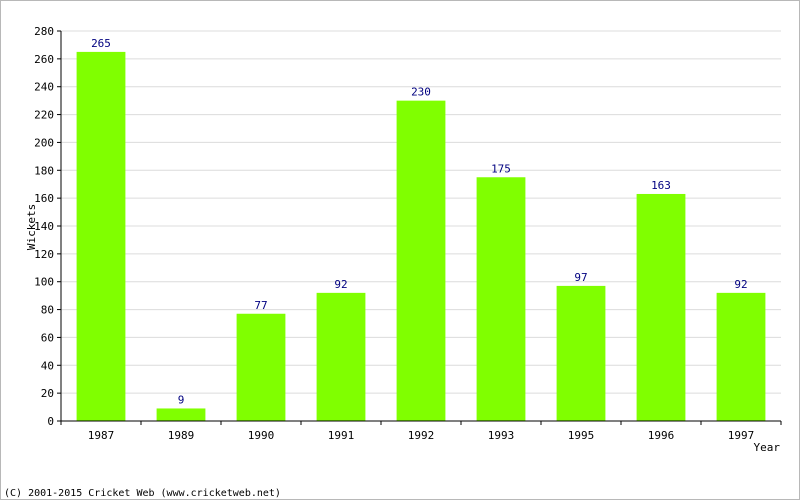  Describe the element at coordinates (44, 31) in the screenshot. I see `y-tick-label: 280` at that location.